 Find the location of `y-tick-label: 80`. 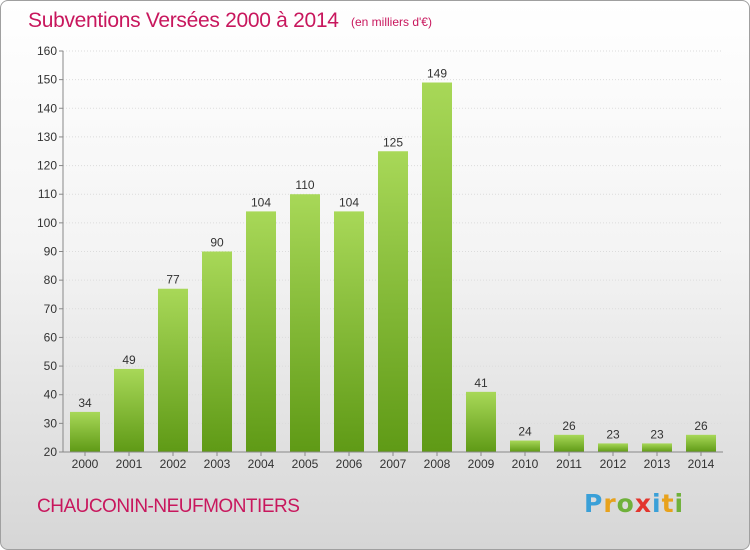

y-tick-label: 80 is located at coordinates (51, 280).